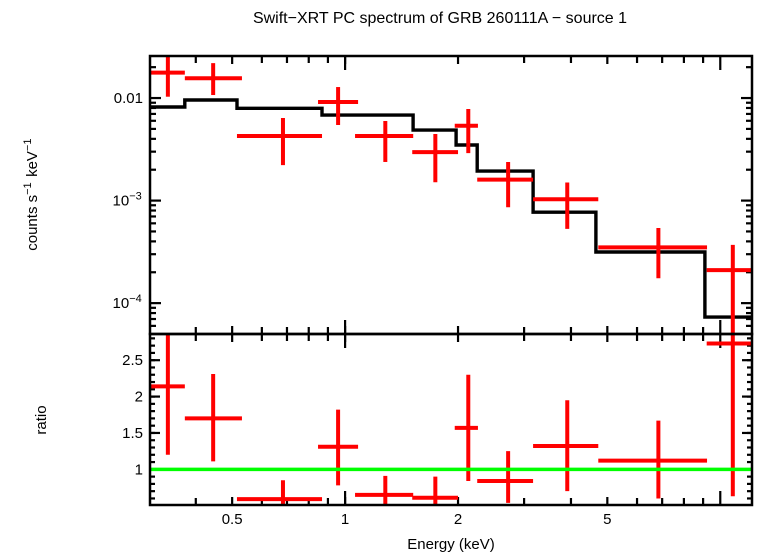 The height and width of the screenshot is (556, 758). Describe the element at coordinates (451, 544) in the screenshot. I see `x-axis-label: Energy (keV)` at that location.